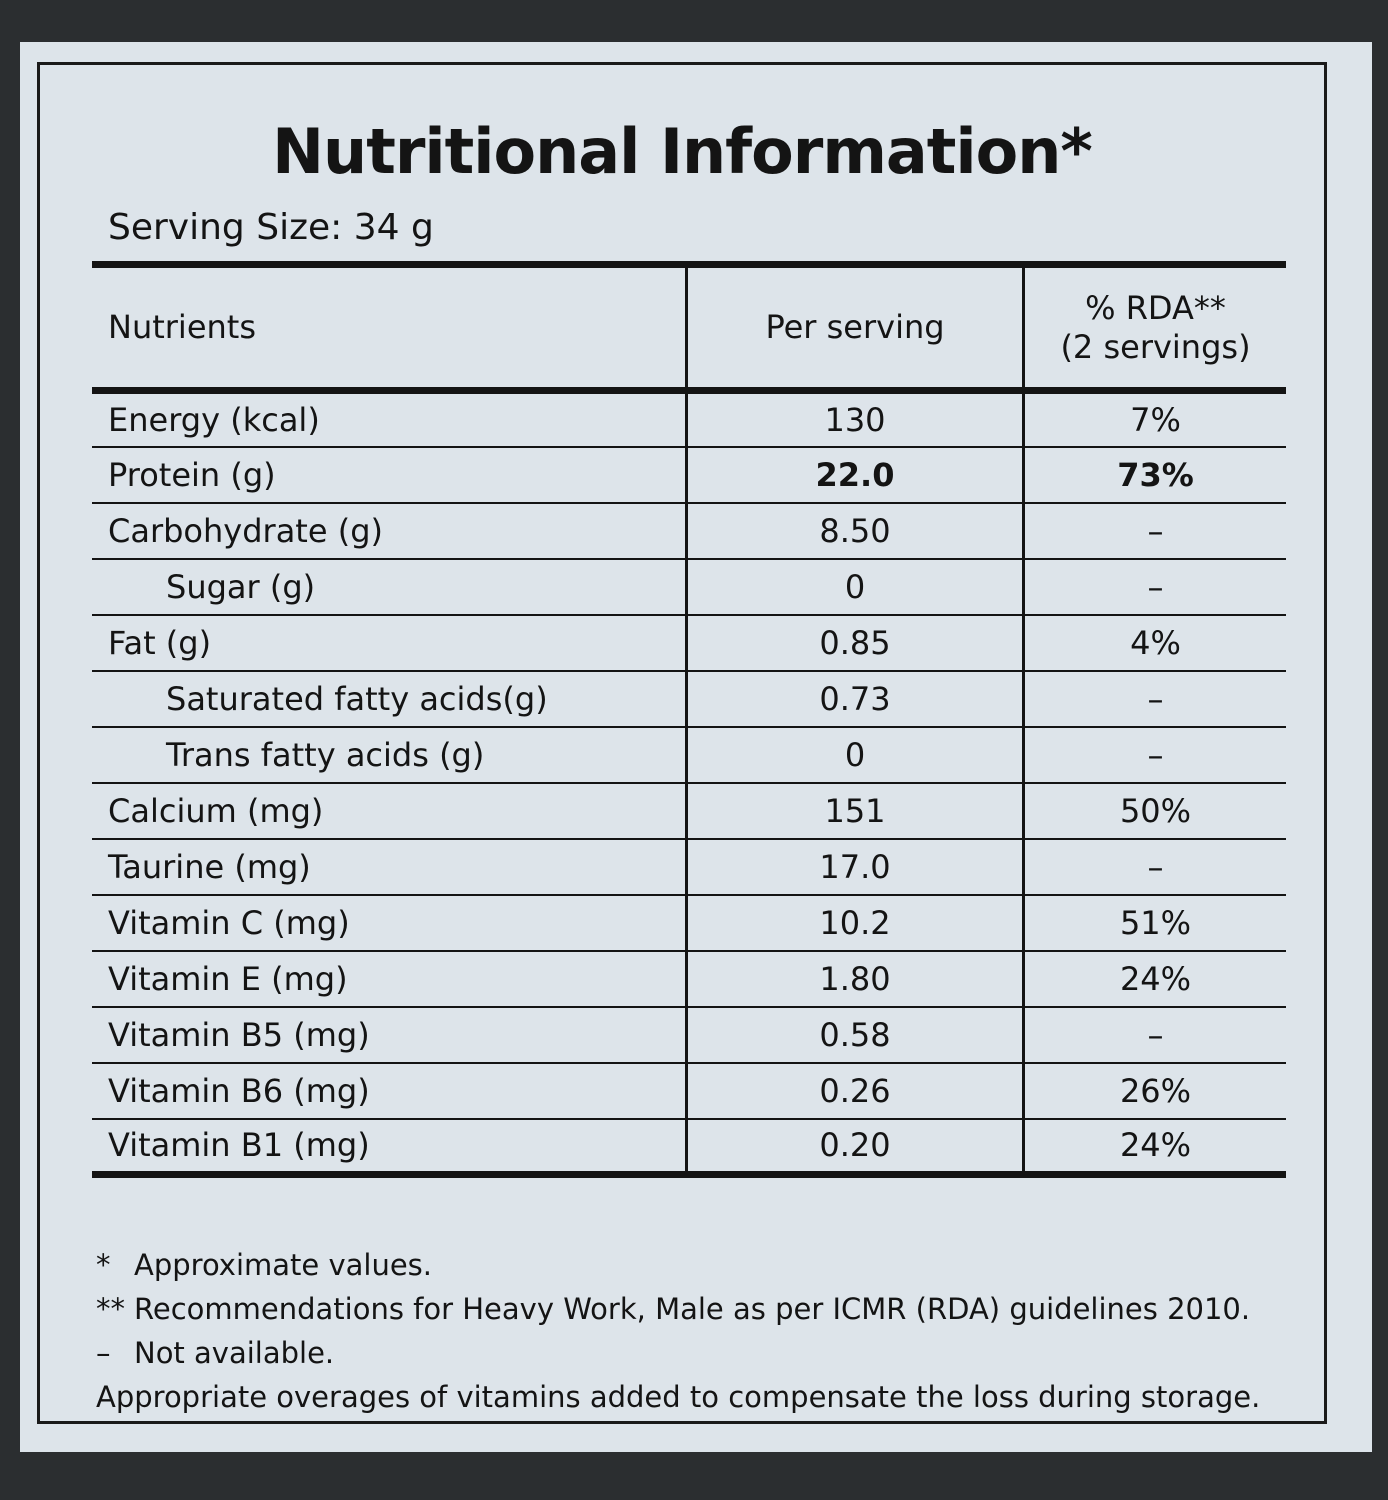 The image size is (1388, 1500). I want to click on nutrient-name: Vitamin C (mg), so click(229, 922).